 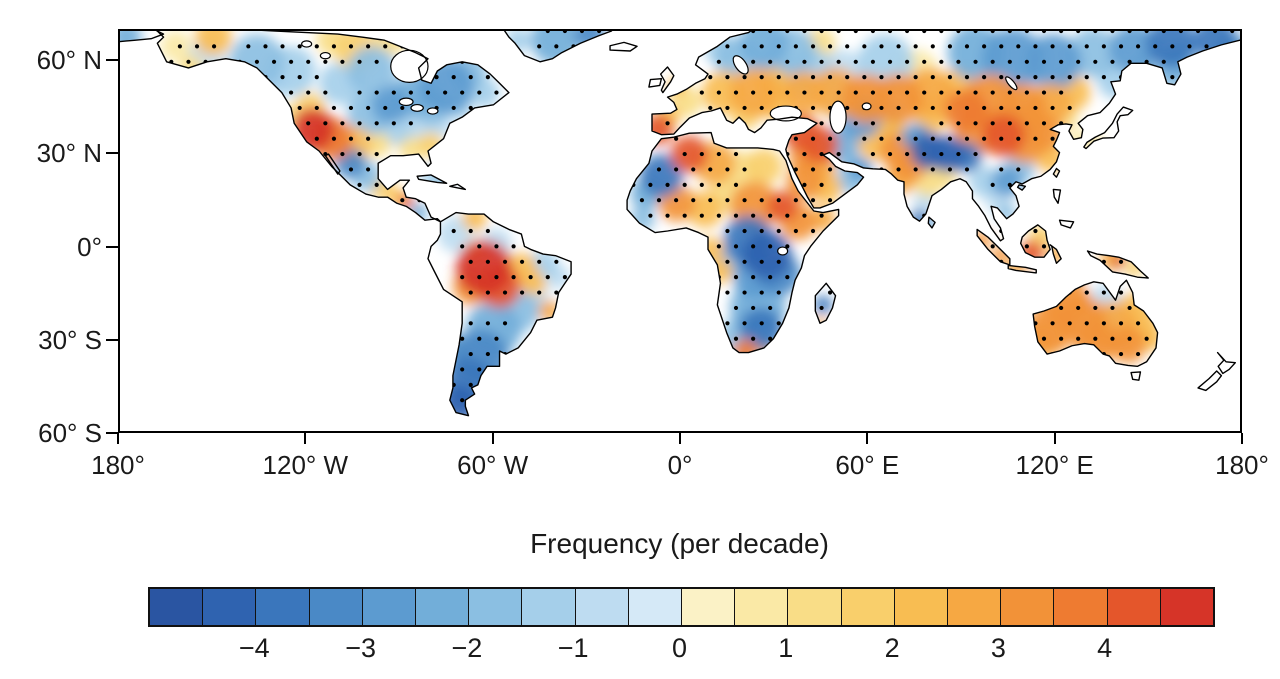 I want to click on colorbar-tick-label: −3, so click(x=360, y=648).